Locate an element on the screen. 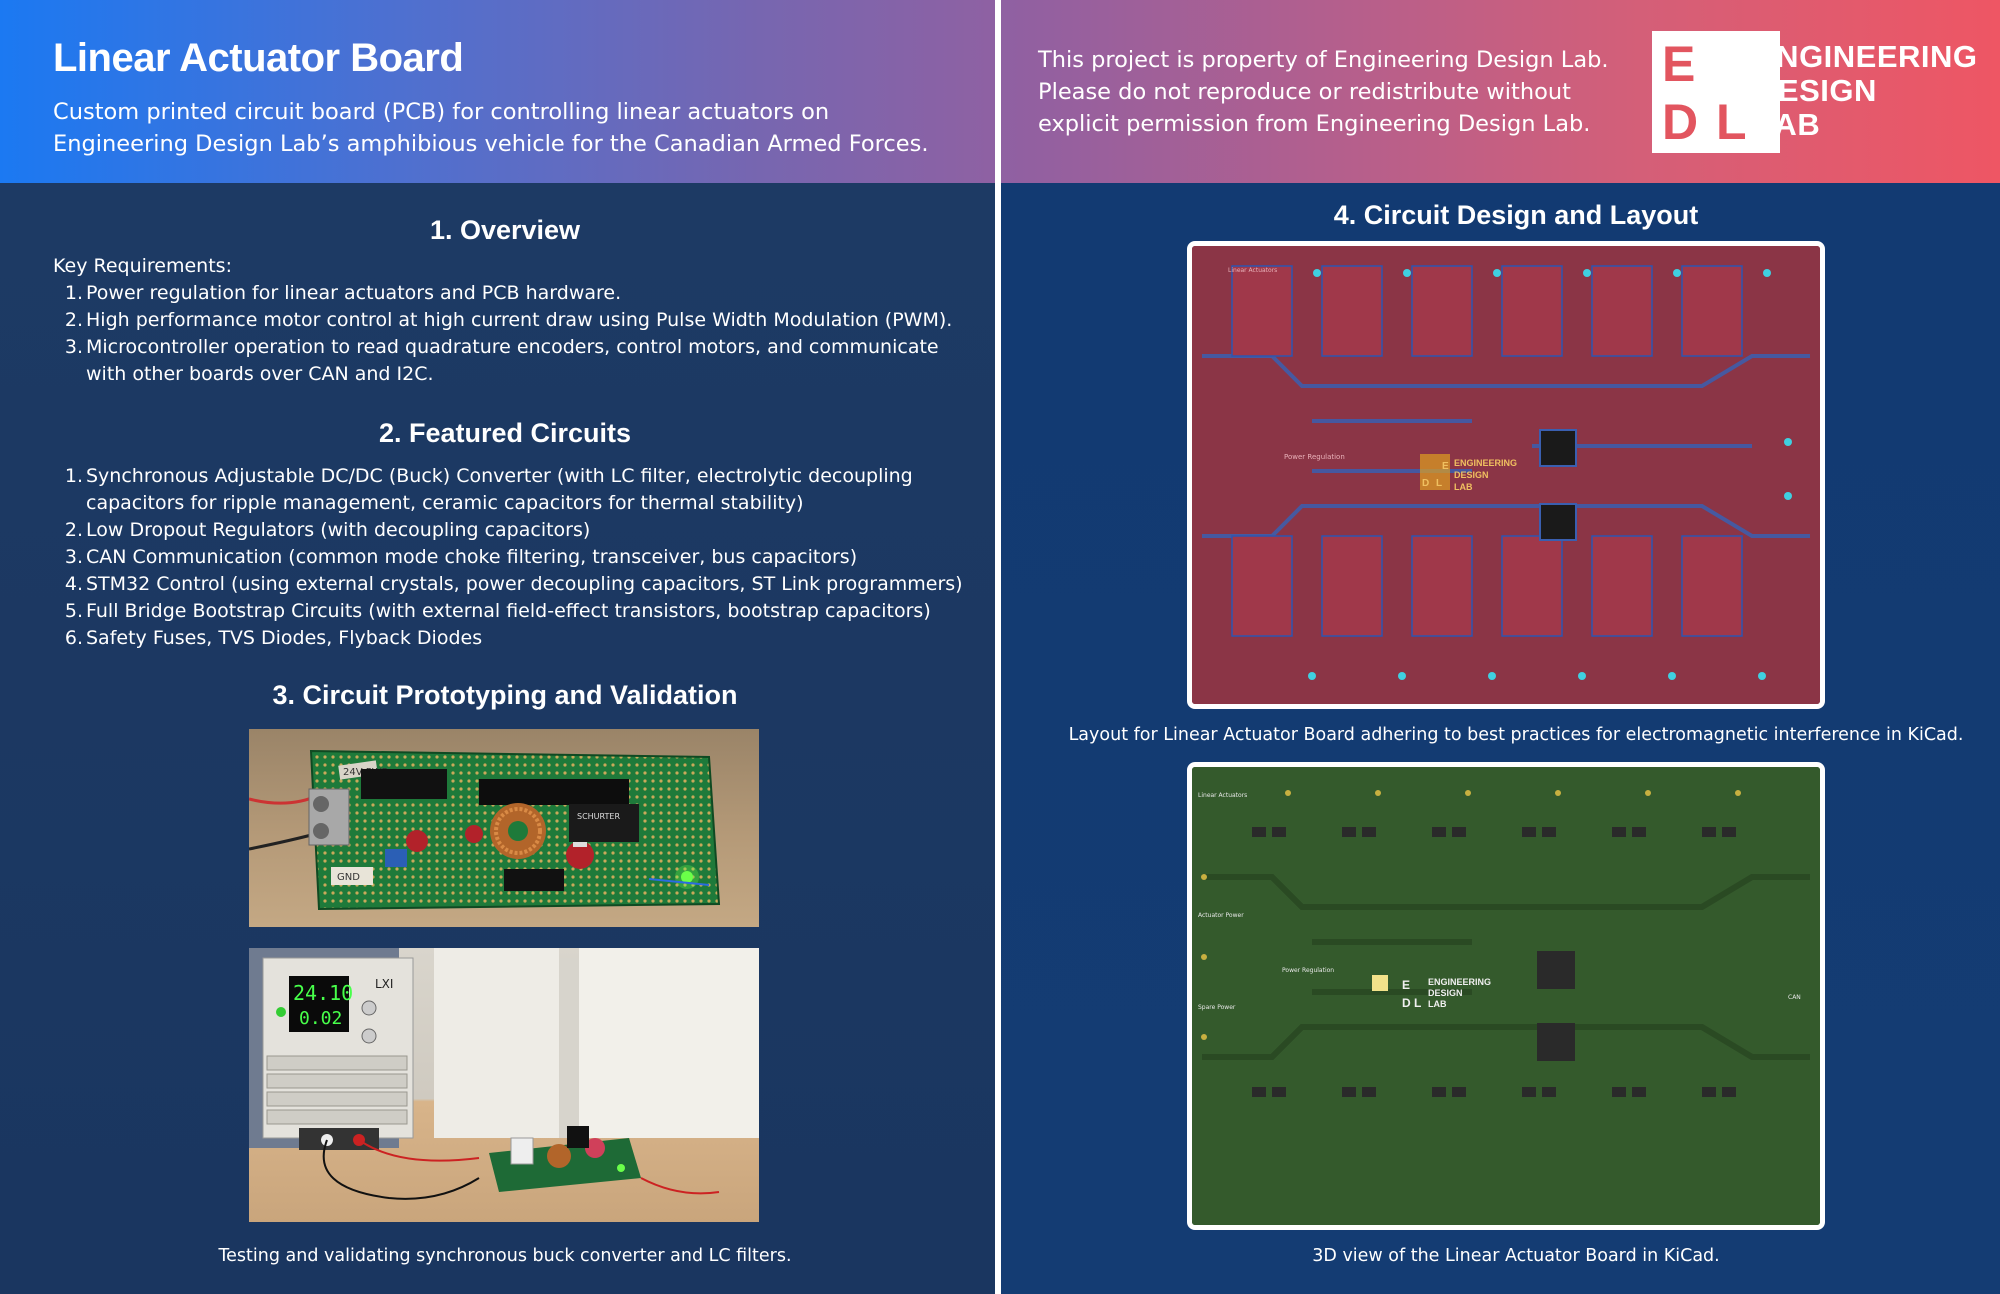 The image size is (2000, 1294). panel-divider is located at coordinates (998, 647).